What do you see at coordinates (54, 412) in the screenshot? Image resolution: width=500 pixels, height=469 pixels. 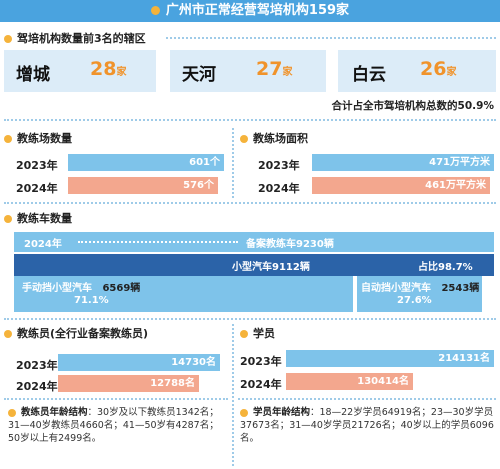 I see `coach-age-head: 教练员年龄结构` at bounding box center [54, 412].